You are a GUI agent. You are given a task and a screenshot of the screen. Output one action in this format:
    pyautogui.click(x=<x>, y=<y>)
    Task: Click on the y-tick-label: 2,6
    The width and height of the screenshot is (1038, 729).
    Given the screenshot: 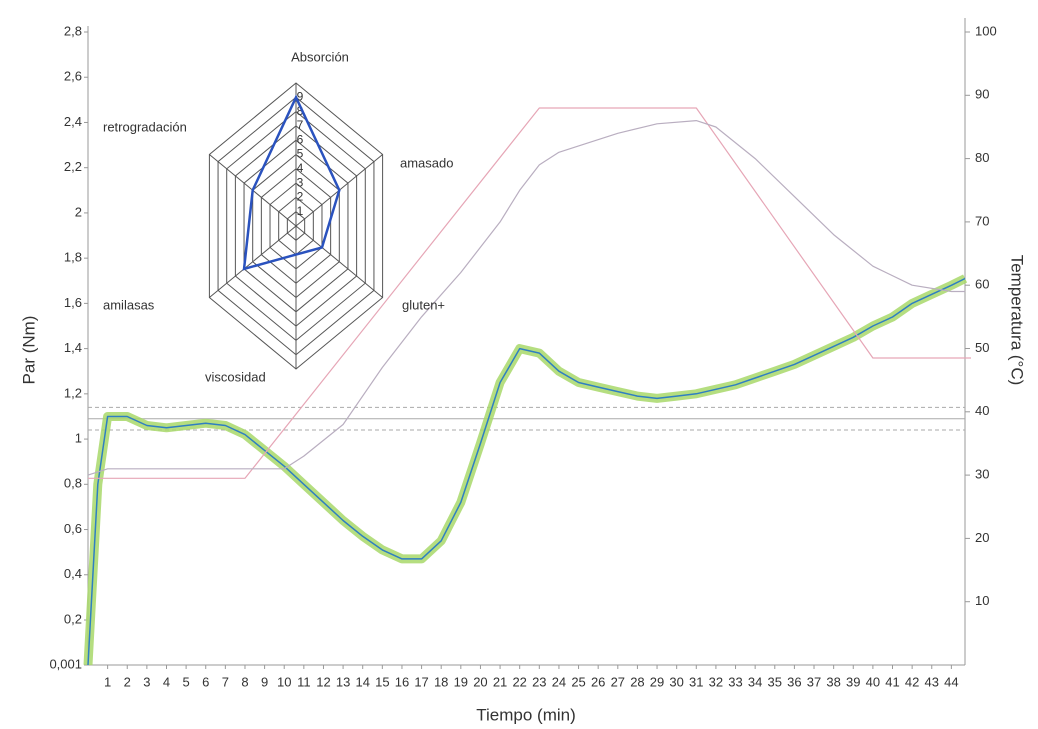 What is the action you would take?
    pyautogui.click(x=73, y=76)
    